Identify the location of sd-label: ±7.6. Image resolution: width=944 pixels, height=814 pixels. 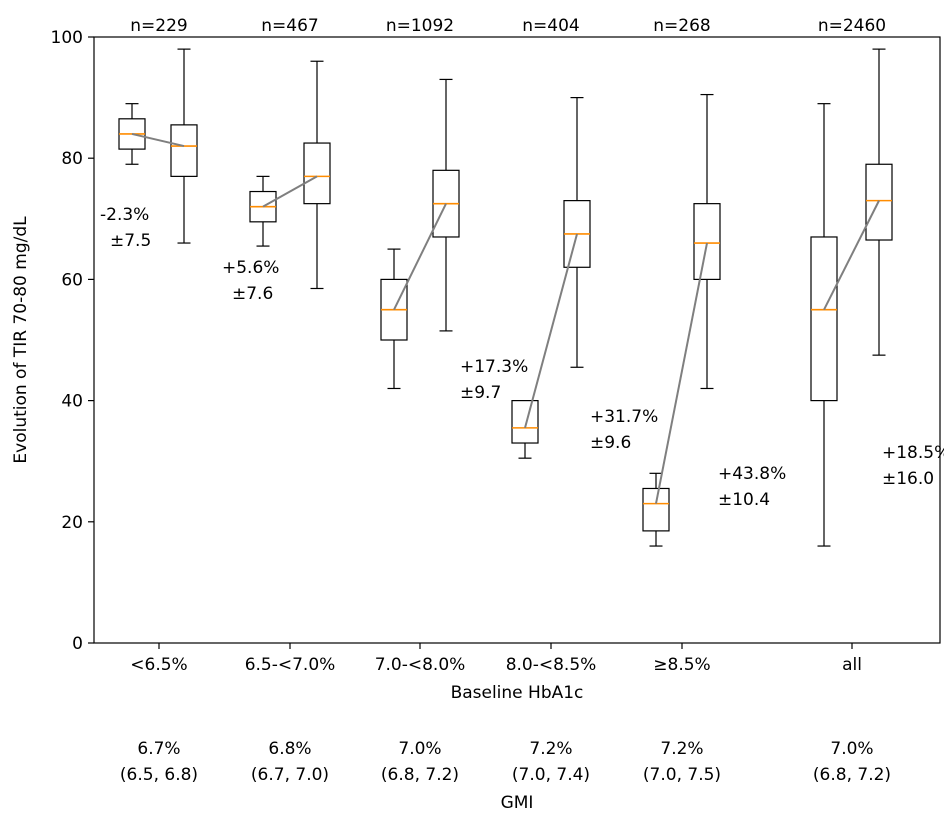
(252, 294).